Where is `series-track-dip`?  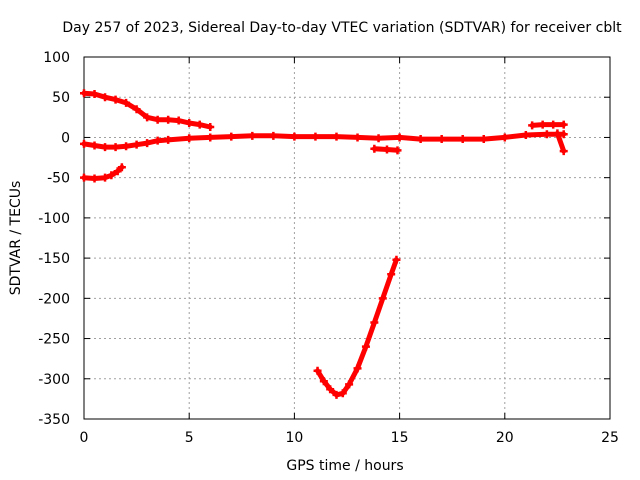
series-track-dip is located at coordinates (357, 327).